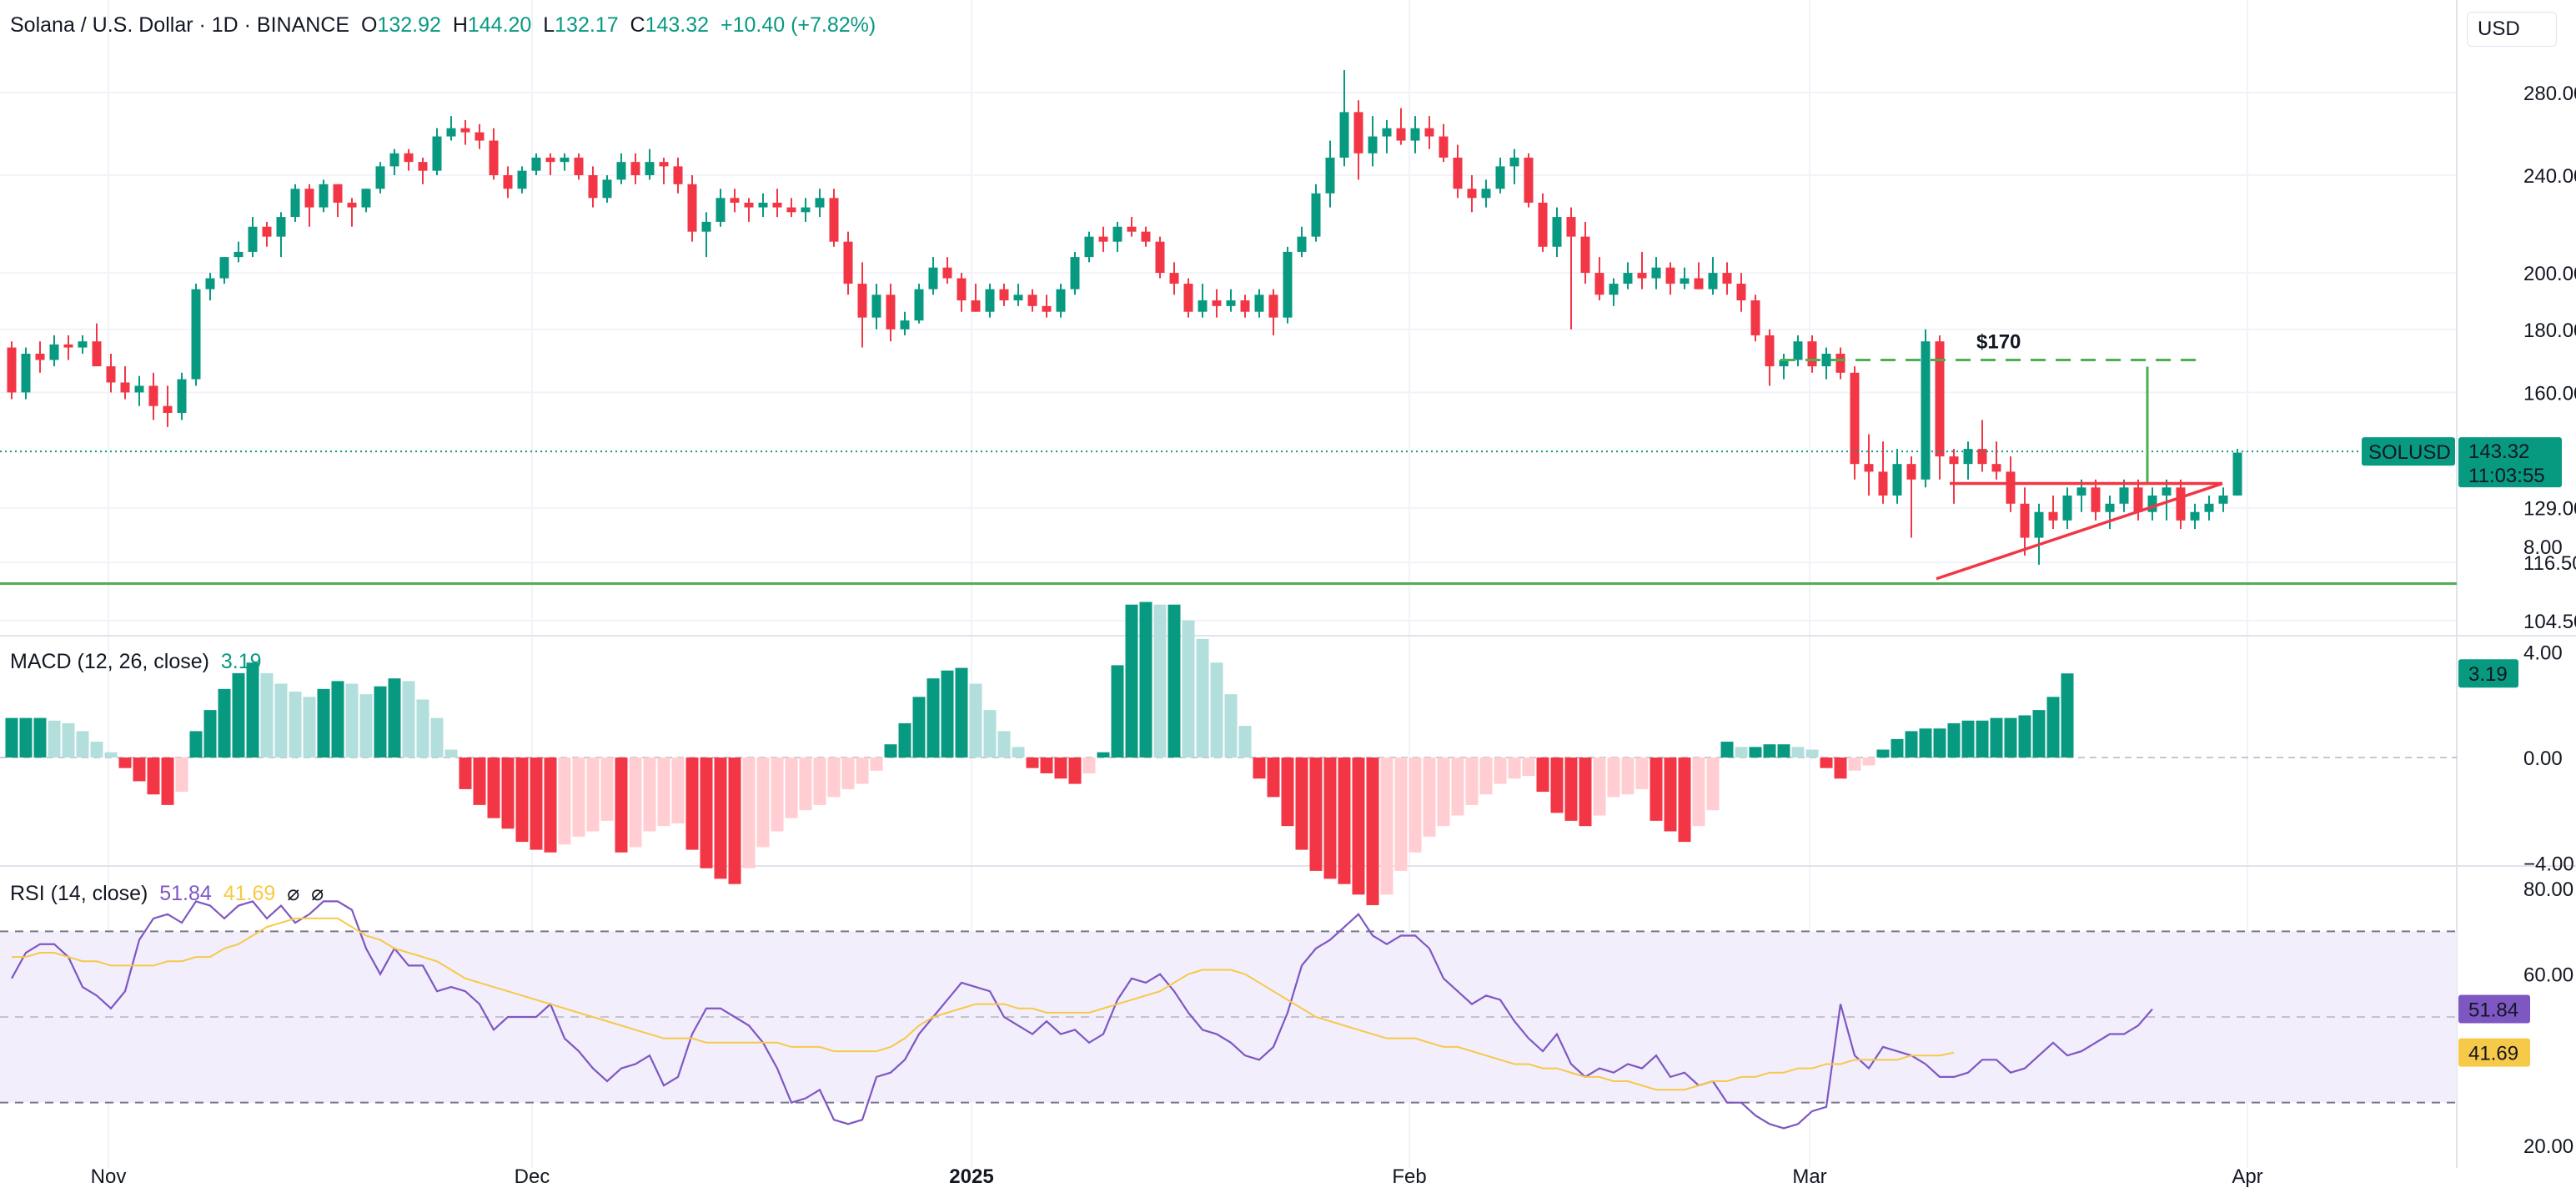  What do you see at coordinates (2512, 29) in the screenshot?
I see `currency-selector: USD` at bounding box center [2512, 29].